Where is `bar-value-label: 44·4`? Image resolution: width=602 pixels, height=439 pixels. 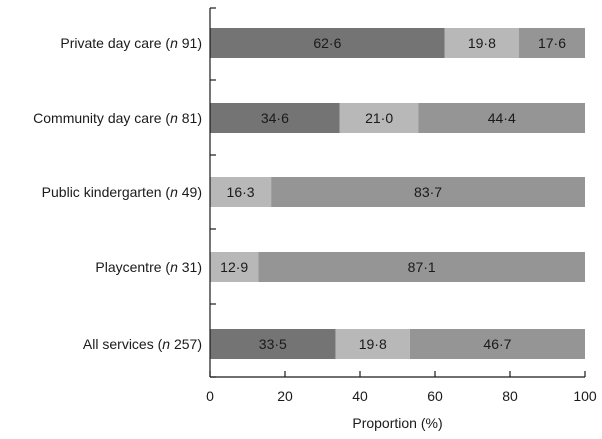
bar-value-label: 44·4 is located at coordinates (502, 118).